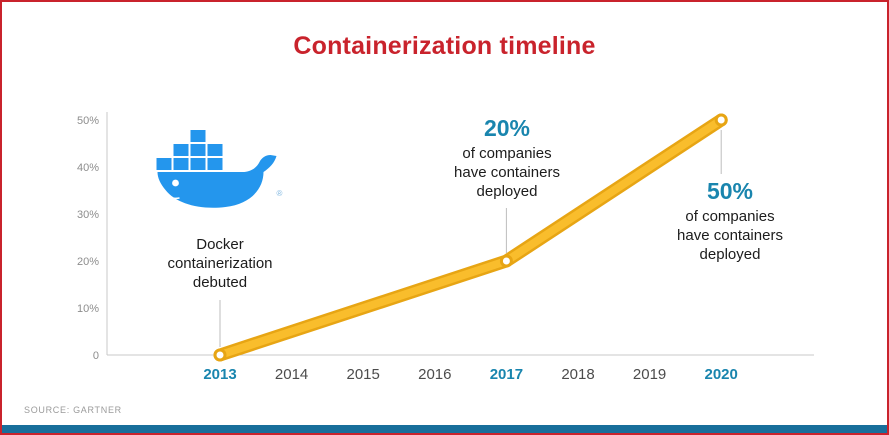 The image size is (889, 435). Describe the element at coordinates (434, 374) in the screenshot. I see `x-tick-label: 2016` at that location.